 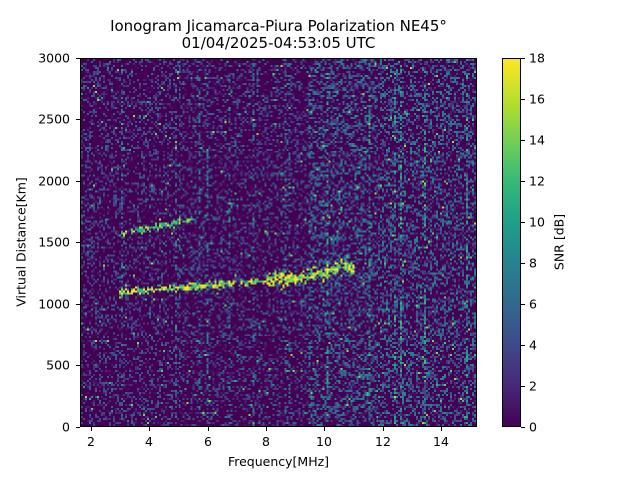 I want to click on colorbar-tick-label: 12, so click(x=537, y=181).